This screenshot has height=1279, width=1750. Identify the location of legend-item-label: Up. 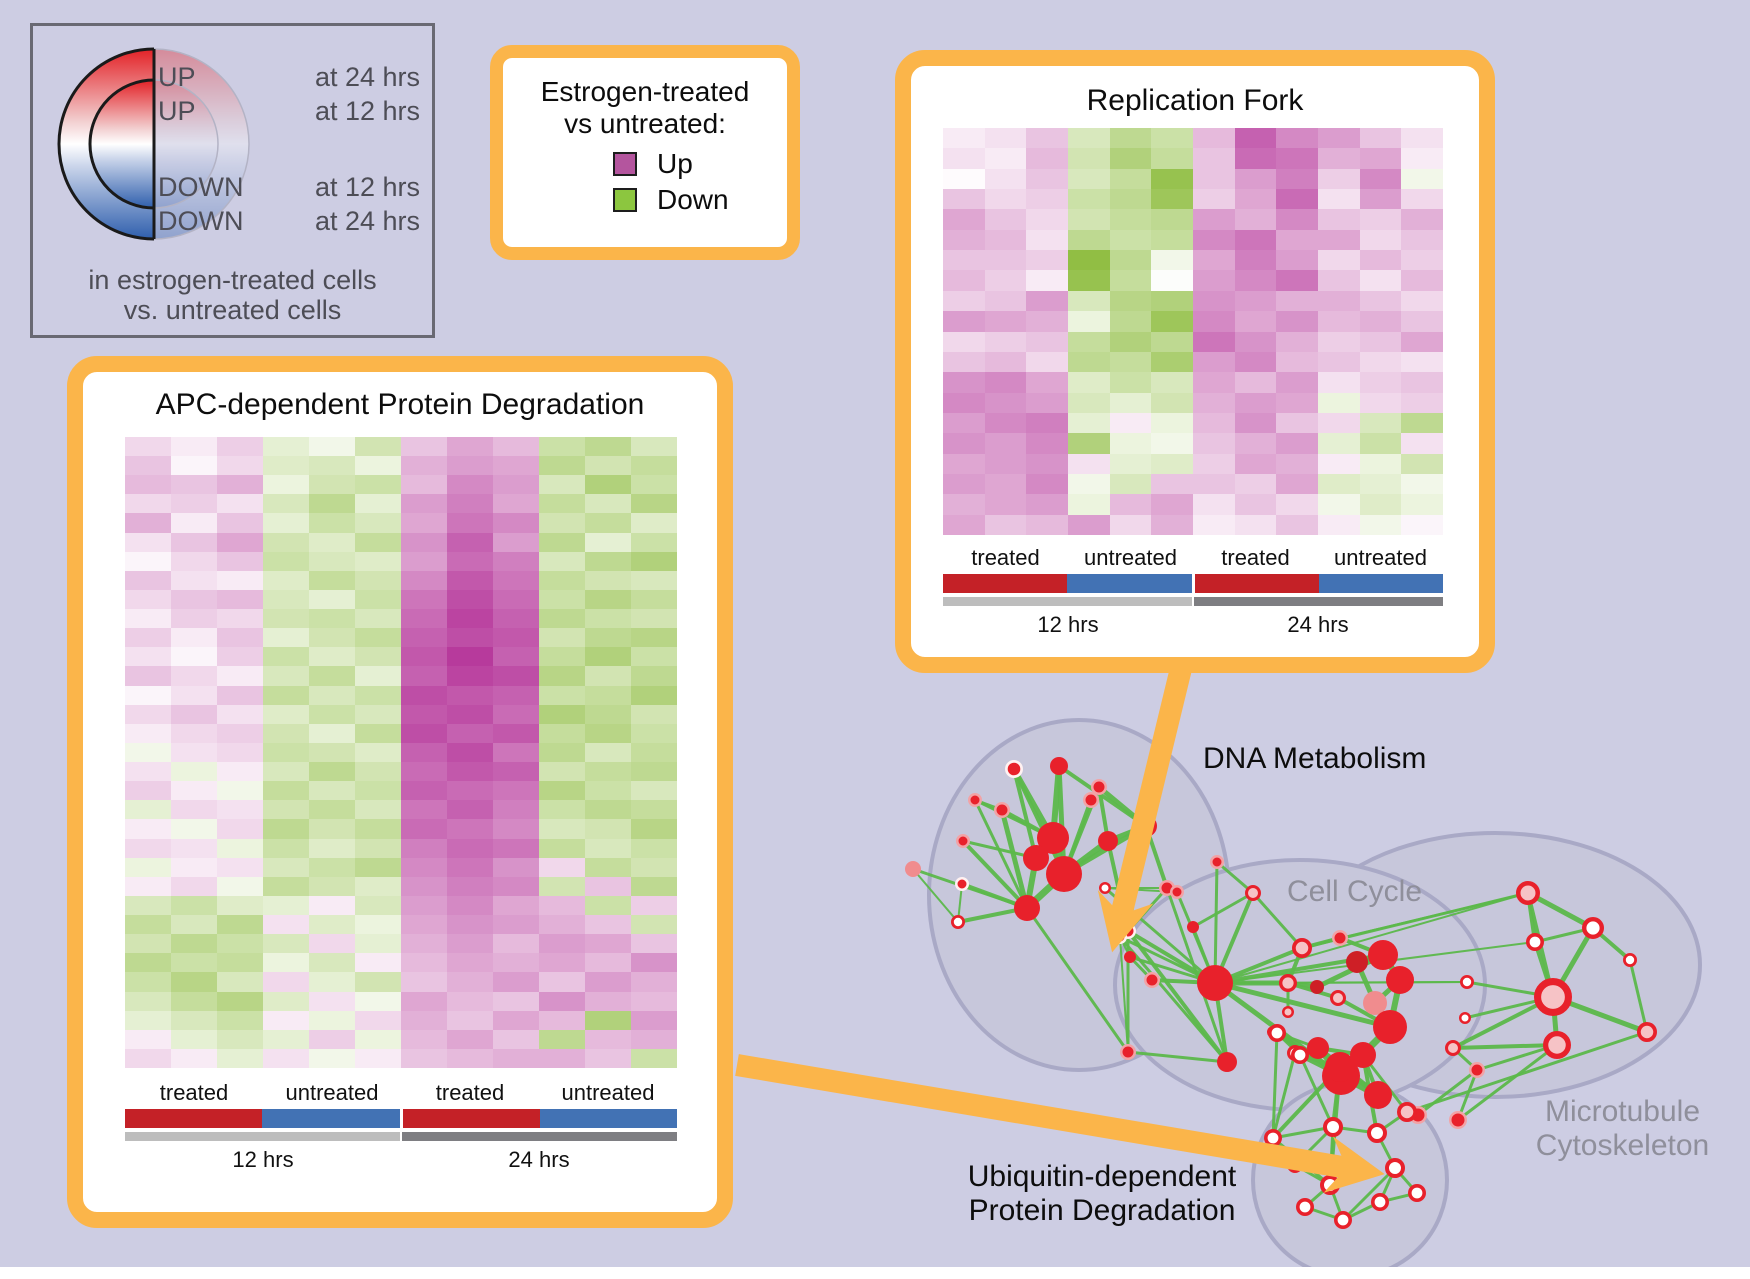
(675, 163).